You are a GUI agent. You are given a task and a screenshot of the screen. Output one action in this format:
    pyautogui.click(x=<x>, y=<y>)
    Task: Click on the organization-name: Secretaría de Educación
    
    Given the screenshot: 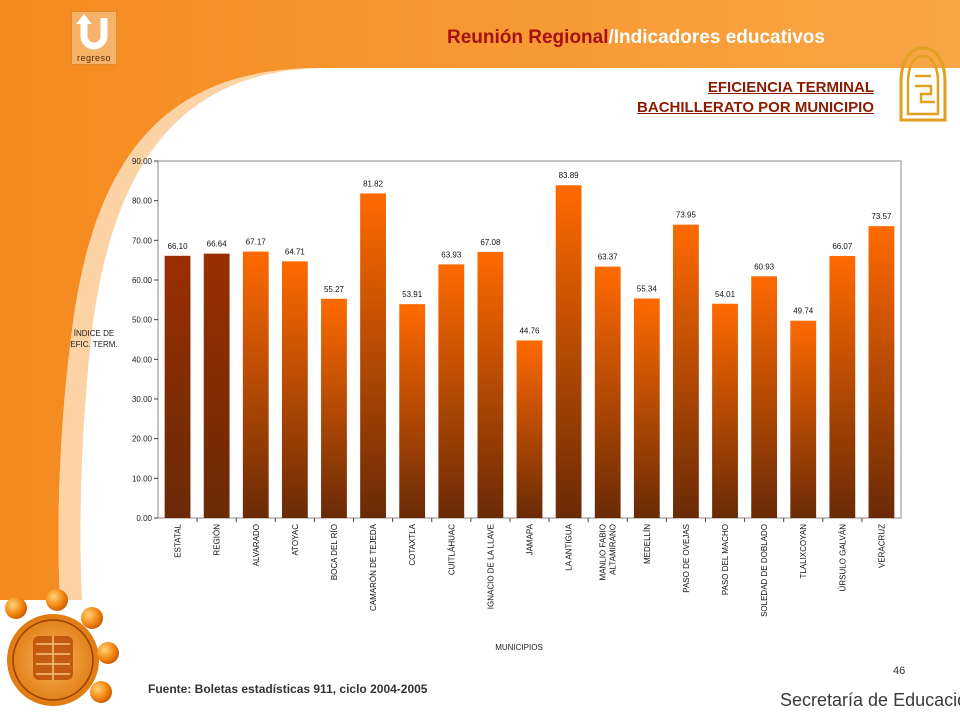 What is the action you would take?
    pyautogui.click(x=870, y=700)
    